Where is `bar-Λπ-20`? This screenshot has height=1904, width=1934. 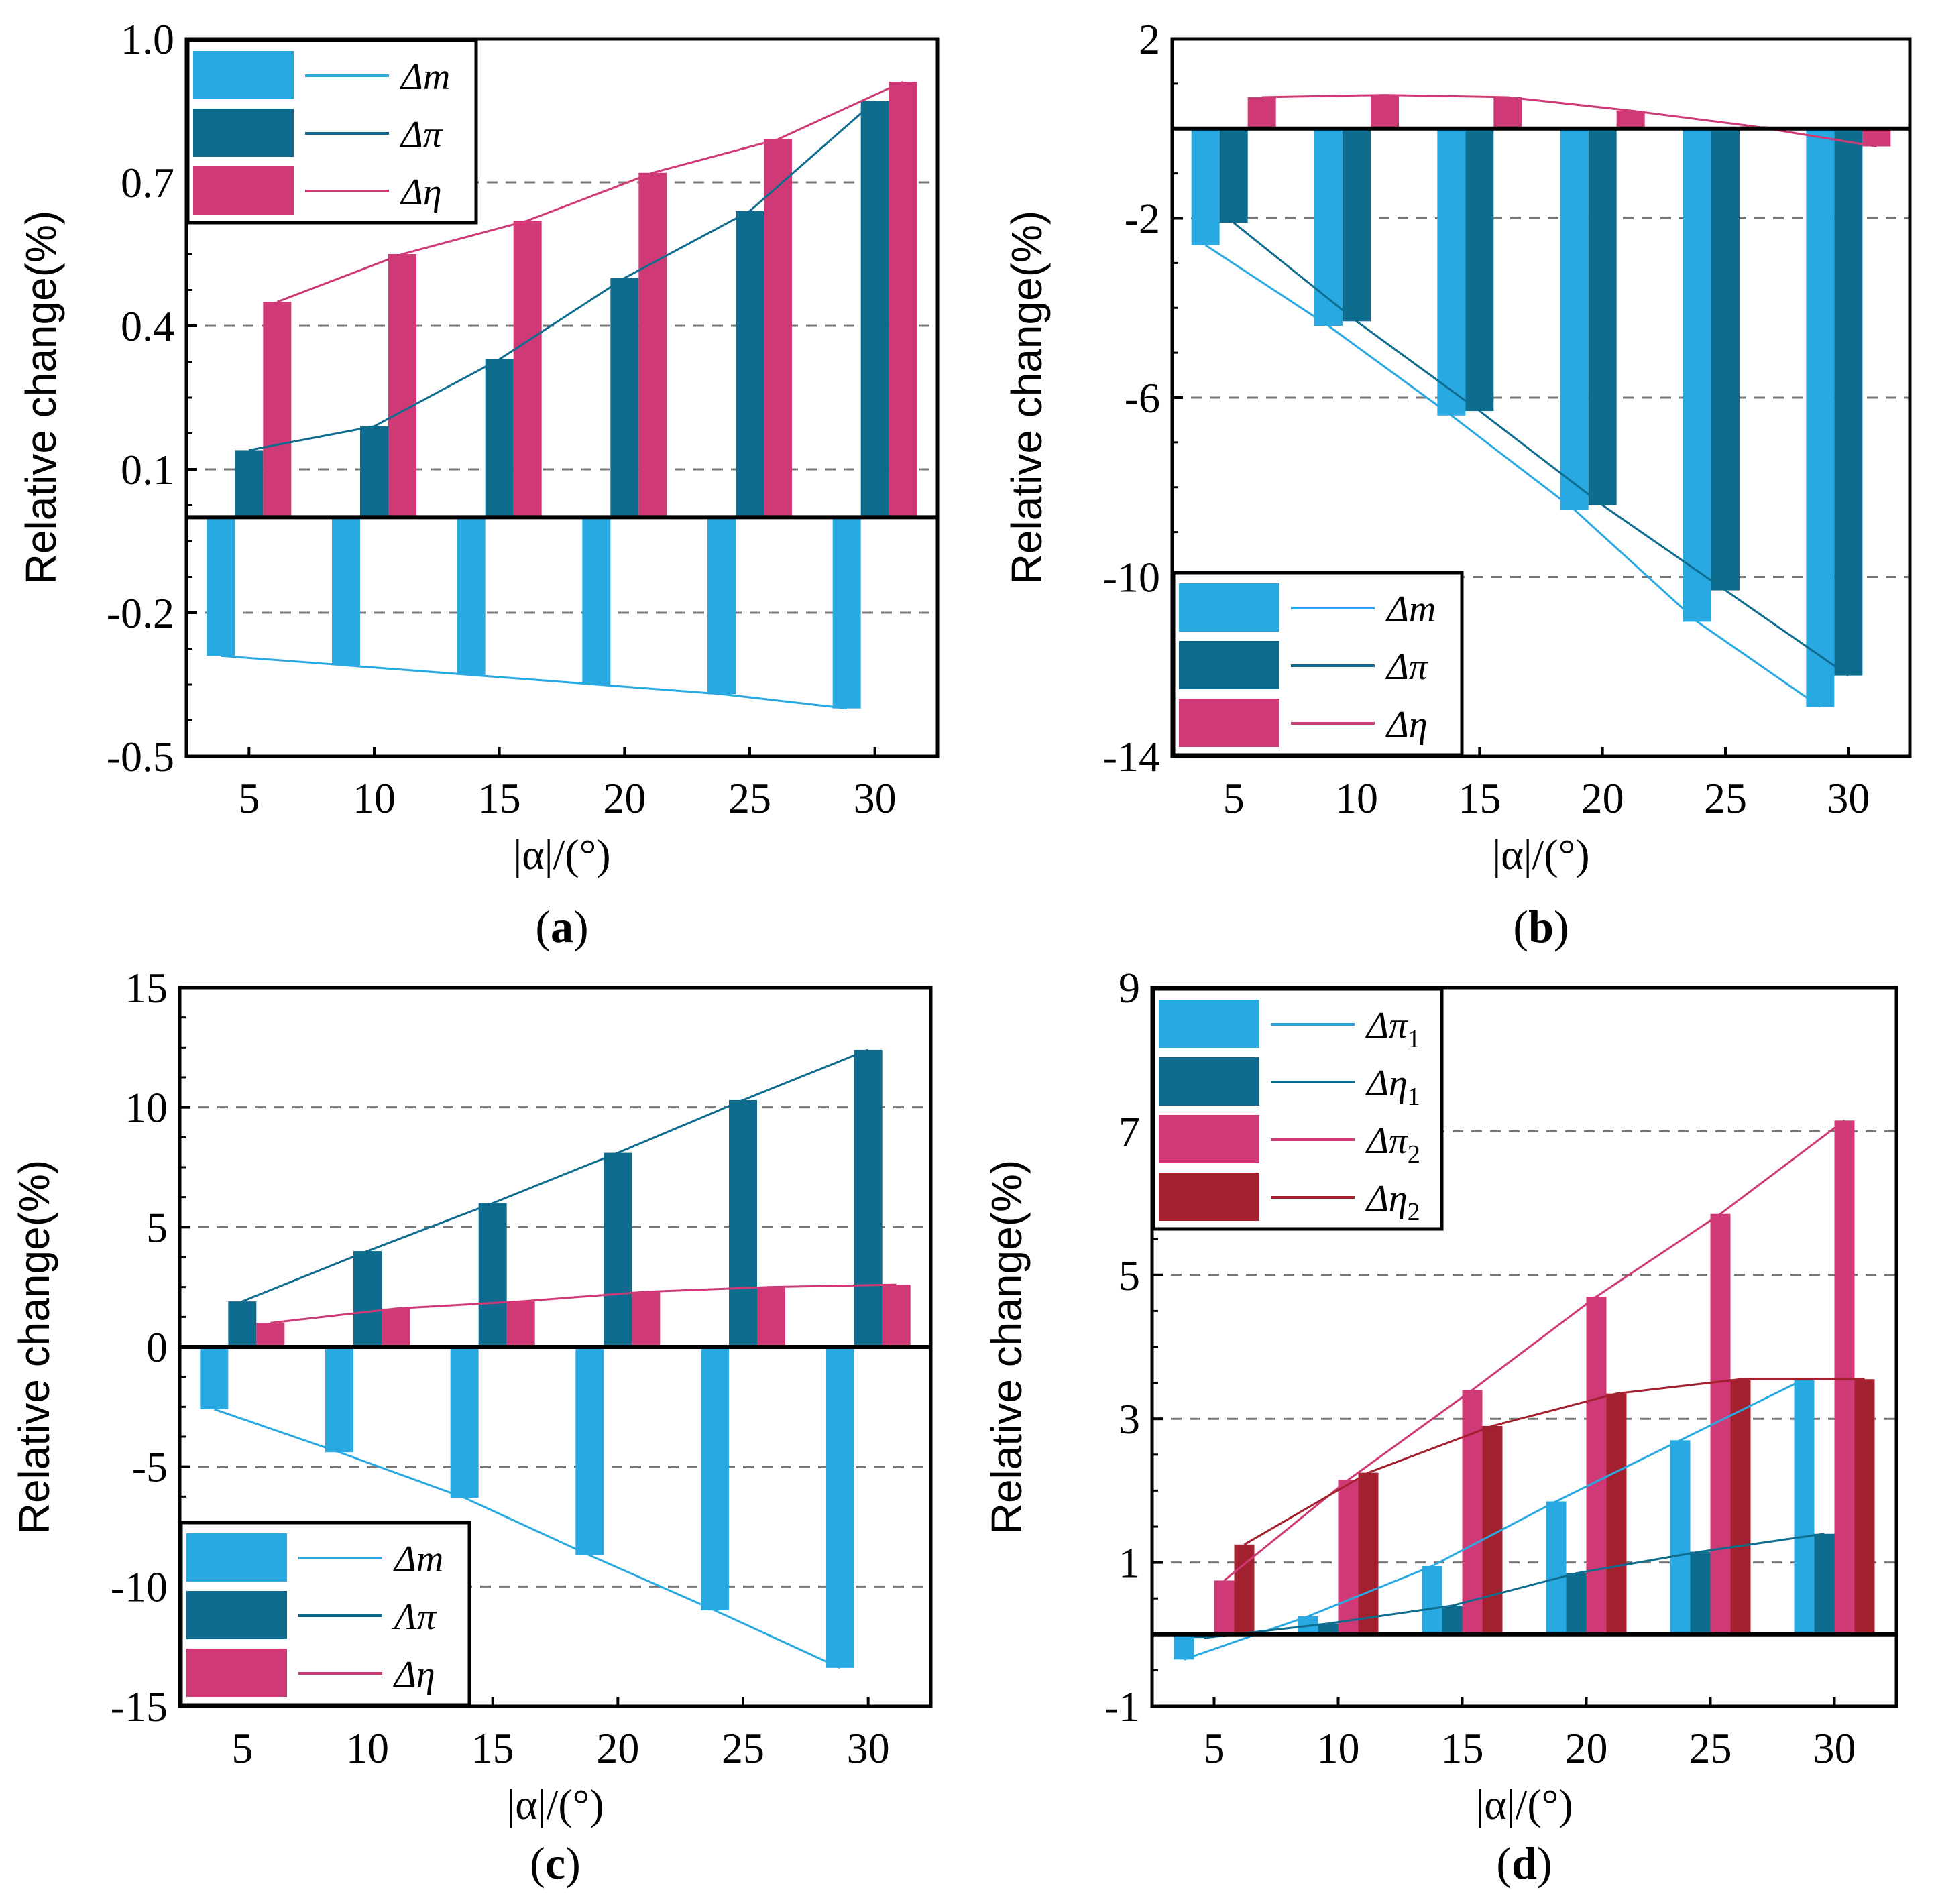 bar-Λπ-20 is located at coordinates (618, 1249).